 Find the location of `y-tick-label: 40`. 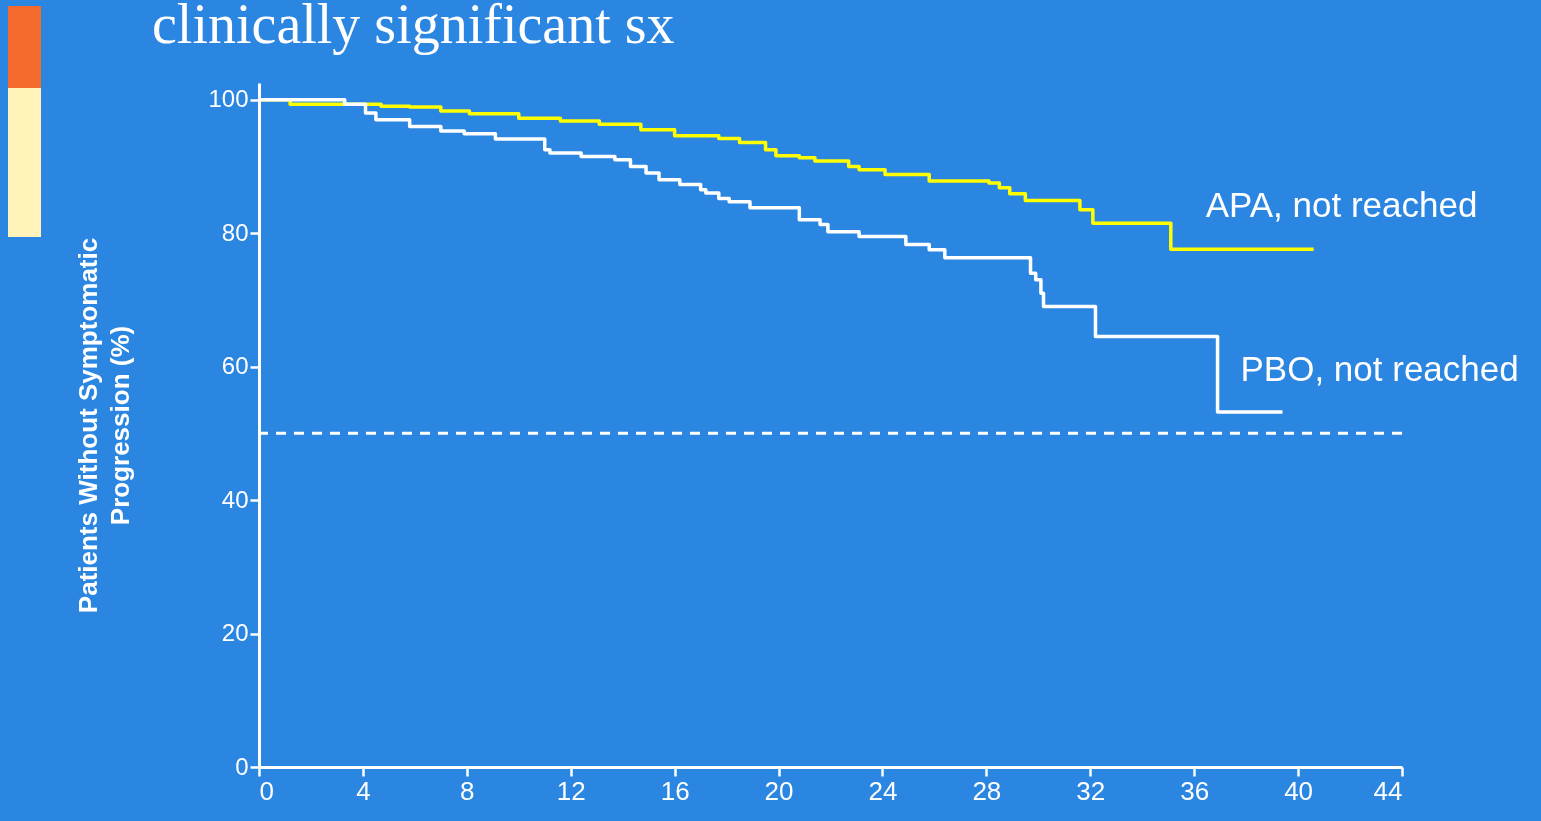

y-tick-label: 40 is located at coordinates (235, 499).